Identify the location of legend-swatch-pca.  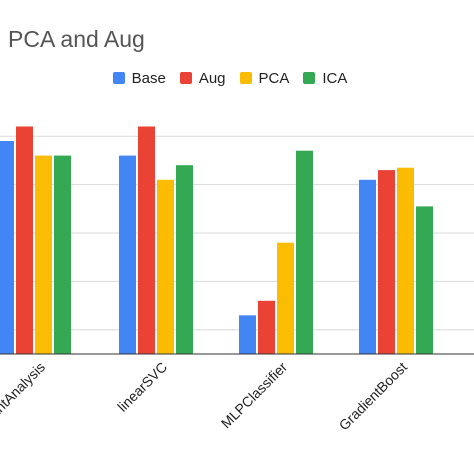
(245, 78).